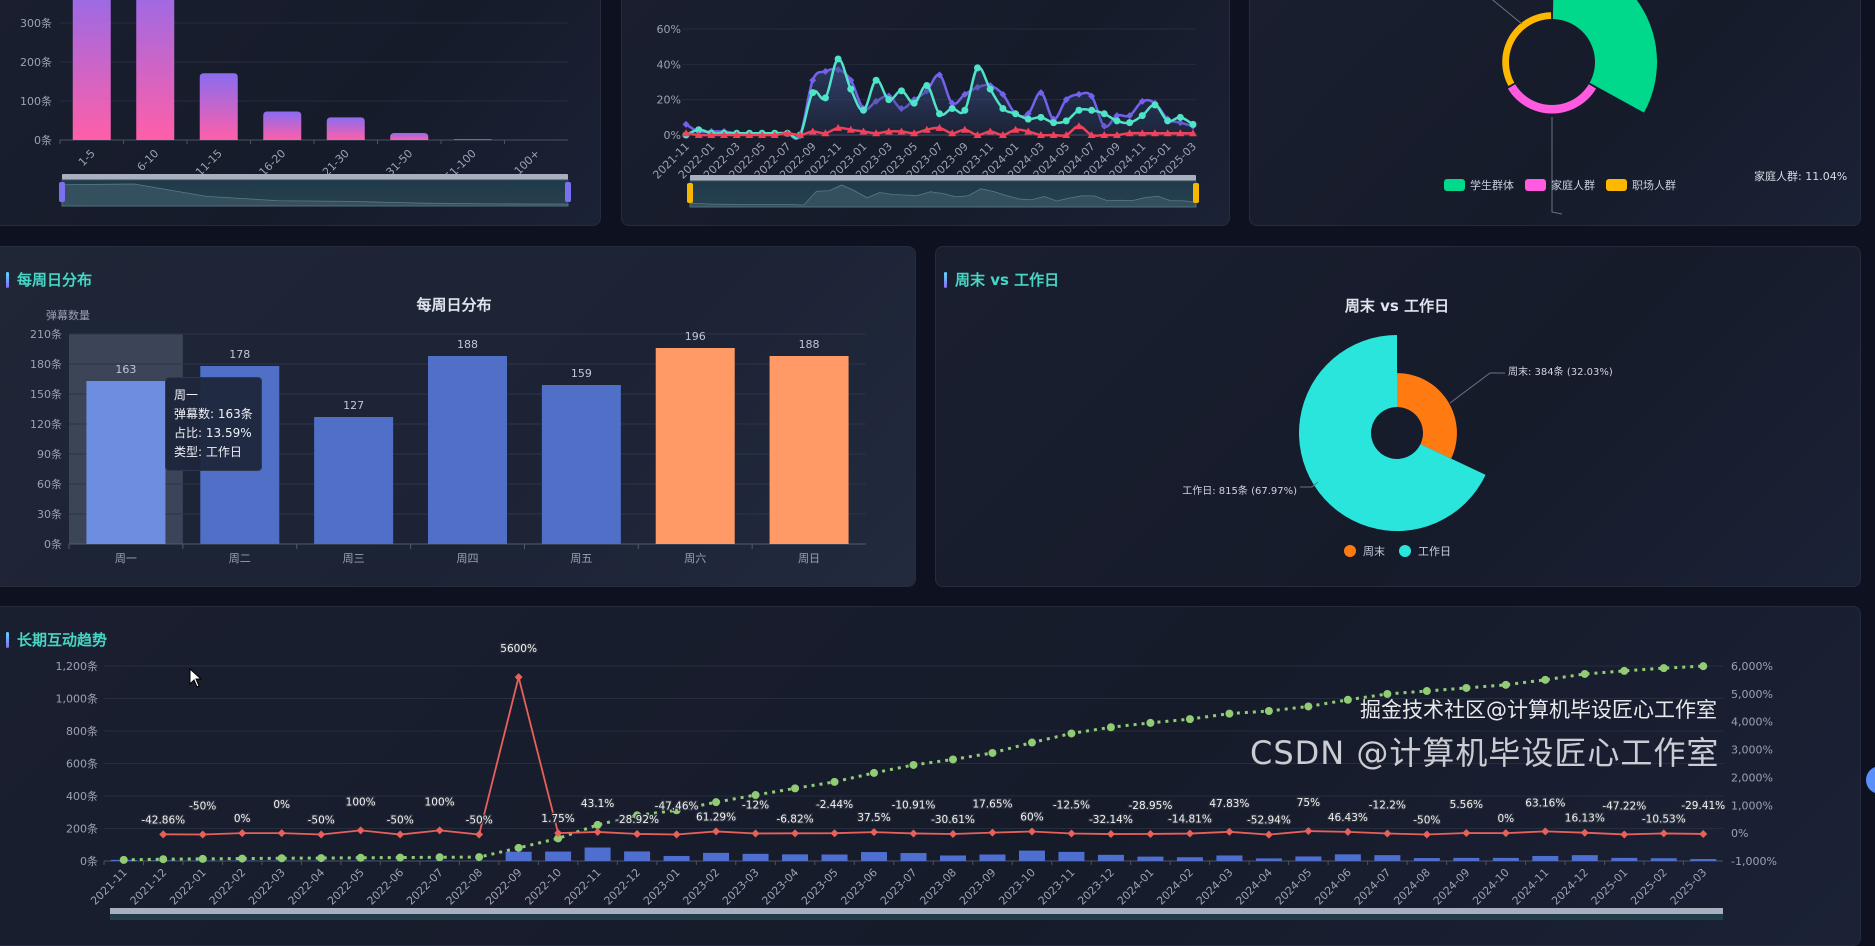  Describe the element at coordinates (780, 887) in the screenshot. I see `x-tick-label: 2023-04` at that location.